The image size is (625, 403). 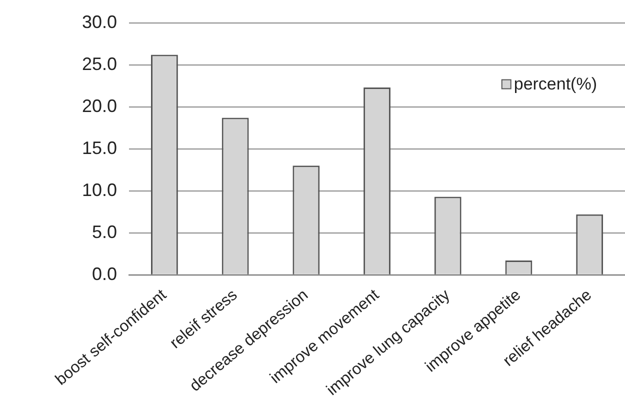 I want to click on y-tick-label: 5.0, so click(x=105, y=232).